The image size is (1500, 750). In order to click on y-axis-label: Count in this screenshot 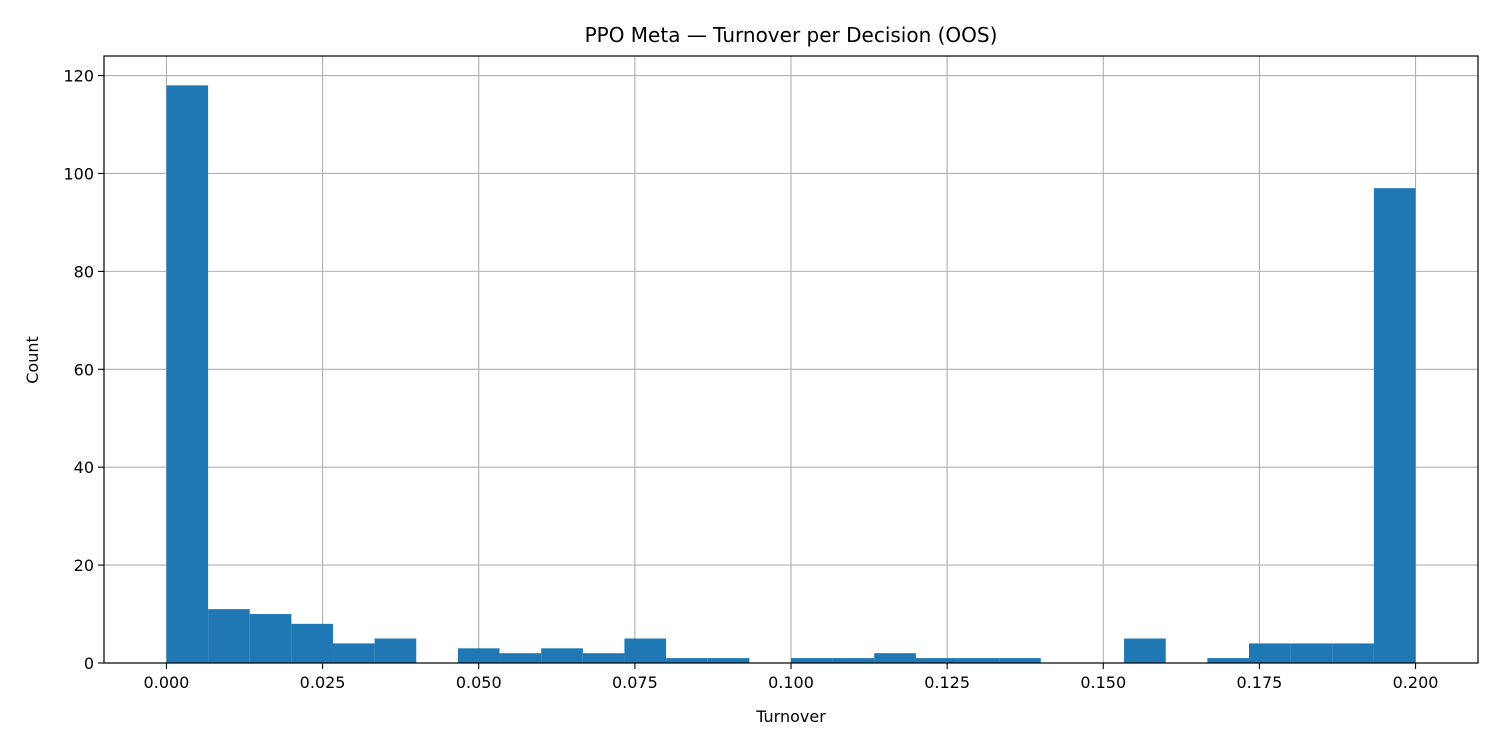, I will do `click(32, 360)`.